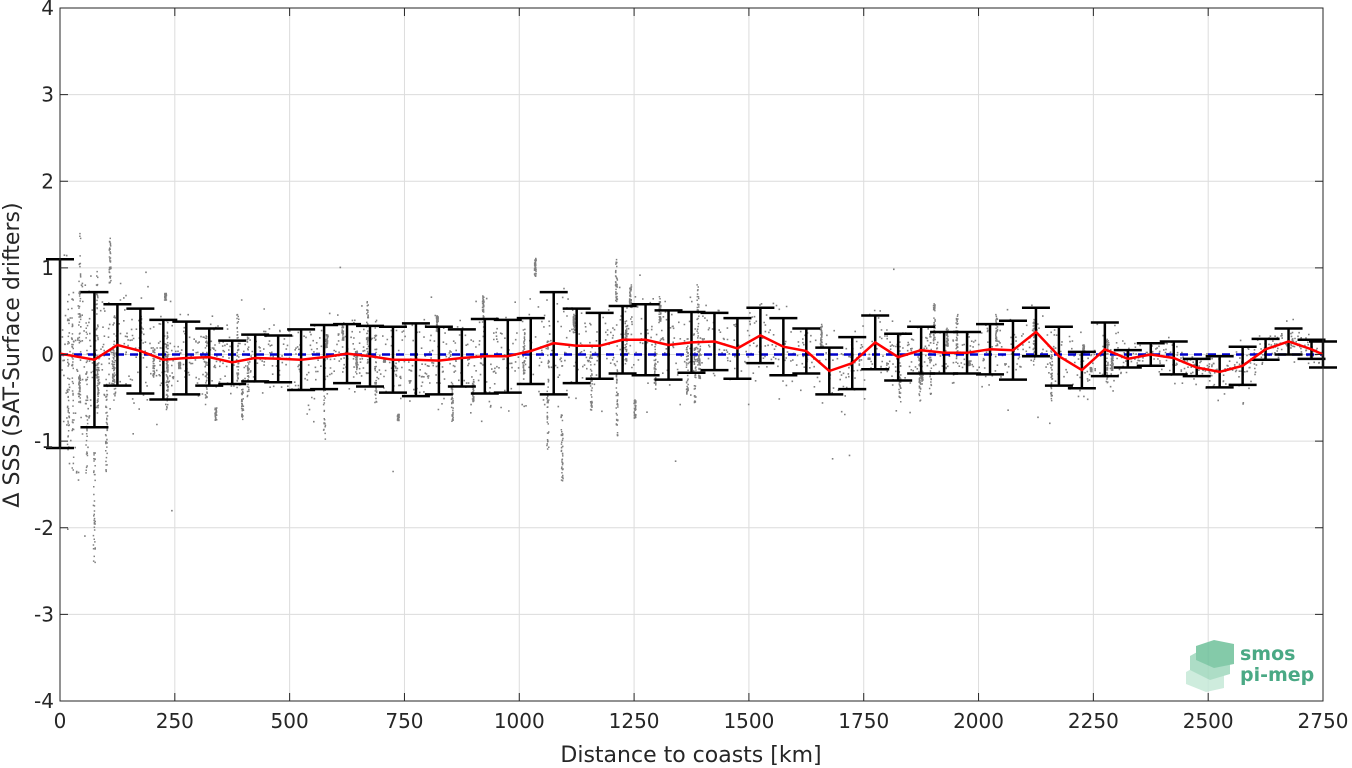 This screenshot has width=1352, height=768. What do you see at coordinates (1208, 721) in the screenshot?
I see `x-tick-label: 2500` at bounding box center [1208, 721].